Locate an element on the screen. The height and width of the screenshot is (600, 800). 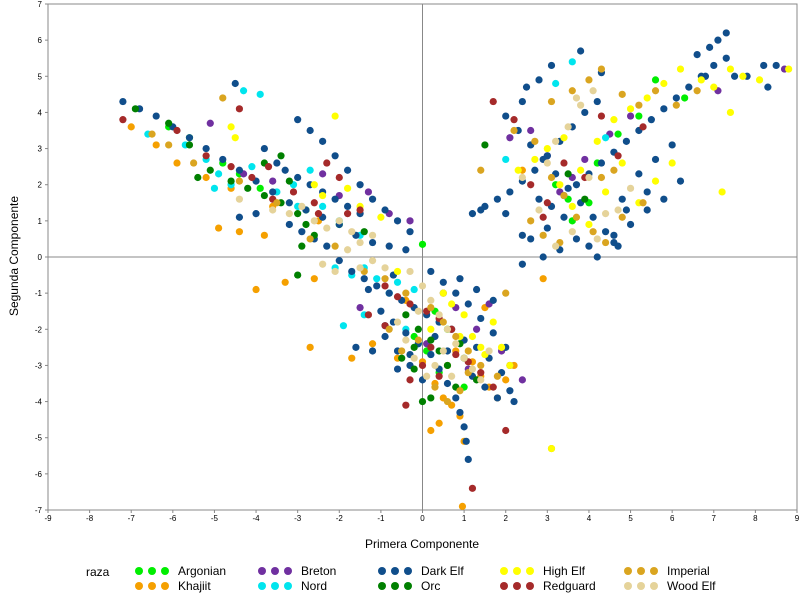
y-tick-label: 1 is located at coordinates (40, 221).